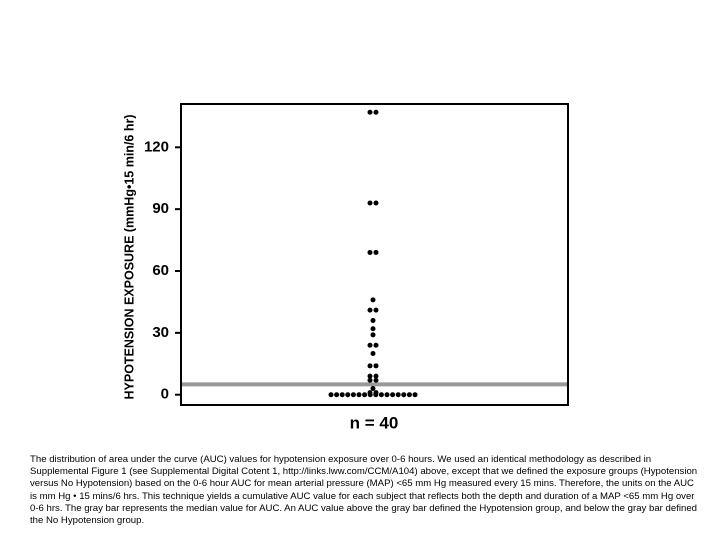 The image size is (720, 540). Describe the element at coordinates (160, 270) in the screenshot. I see `y-tick-label: 60` at that location.